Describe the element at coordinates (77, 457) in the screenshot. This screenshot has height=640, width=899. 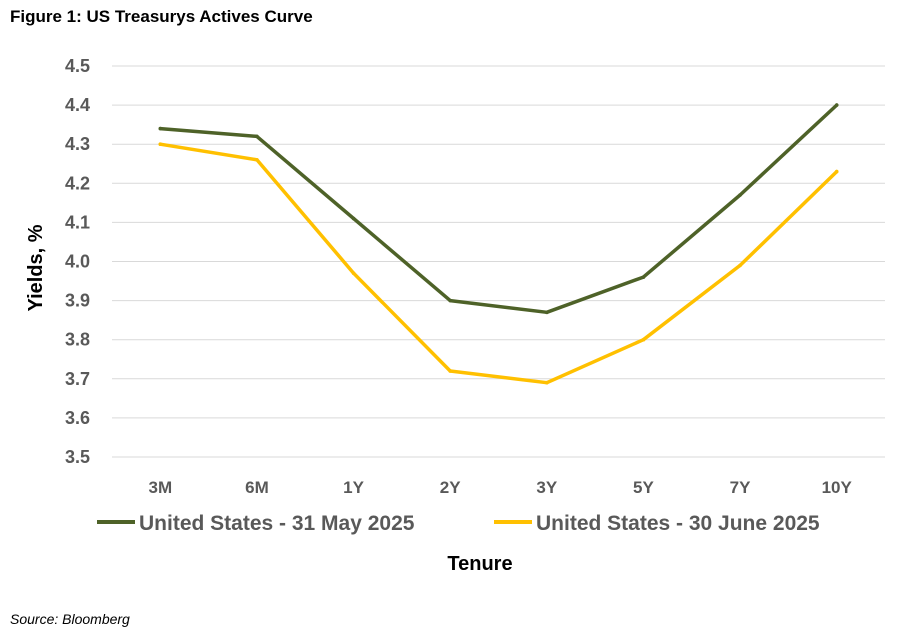
I see `y-tick-label: 3.5` at that location.